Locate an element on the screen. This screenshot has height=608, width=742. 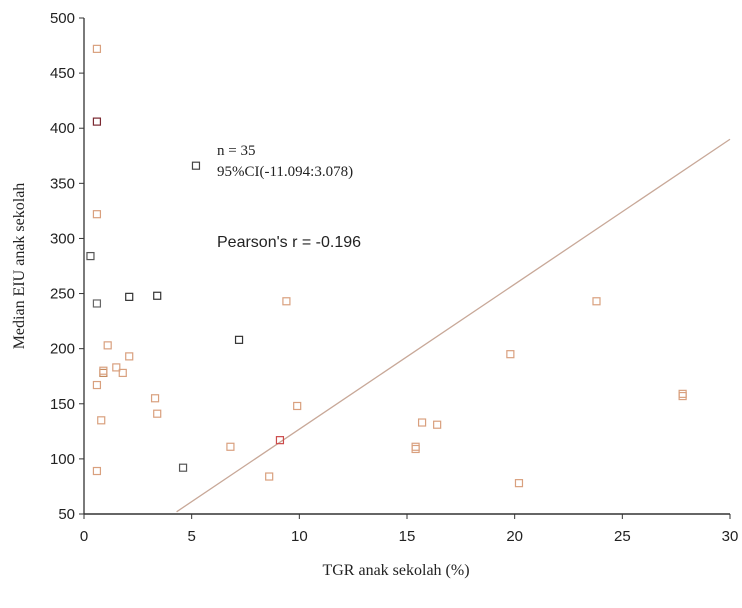
y-tick-label: 400 is located at coordinates (62, 128).